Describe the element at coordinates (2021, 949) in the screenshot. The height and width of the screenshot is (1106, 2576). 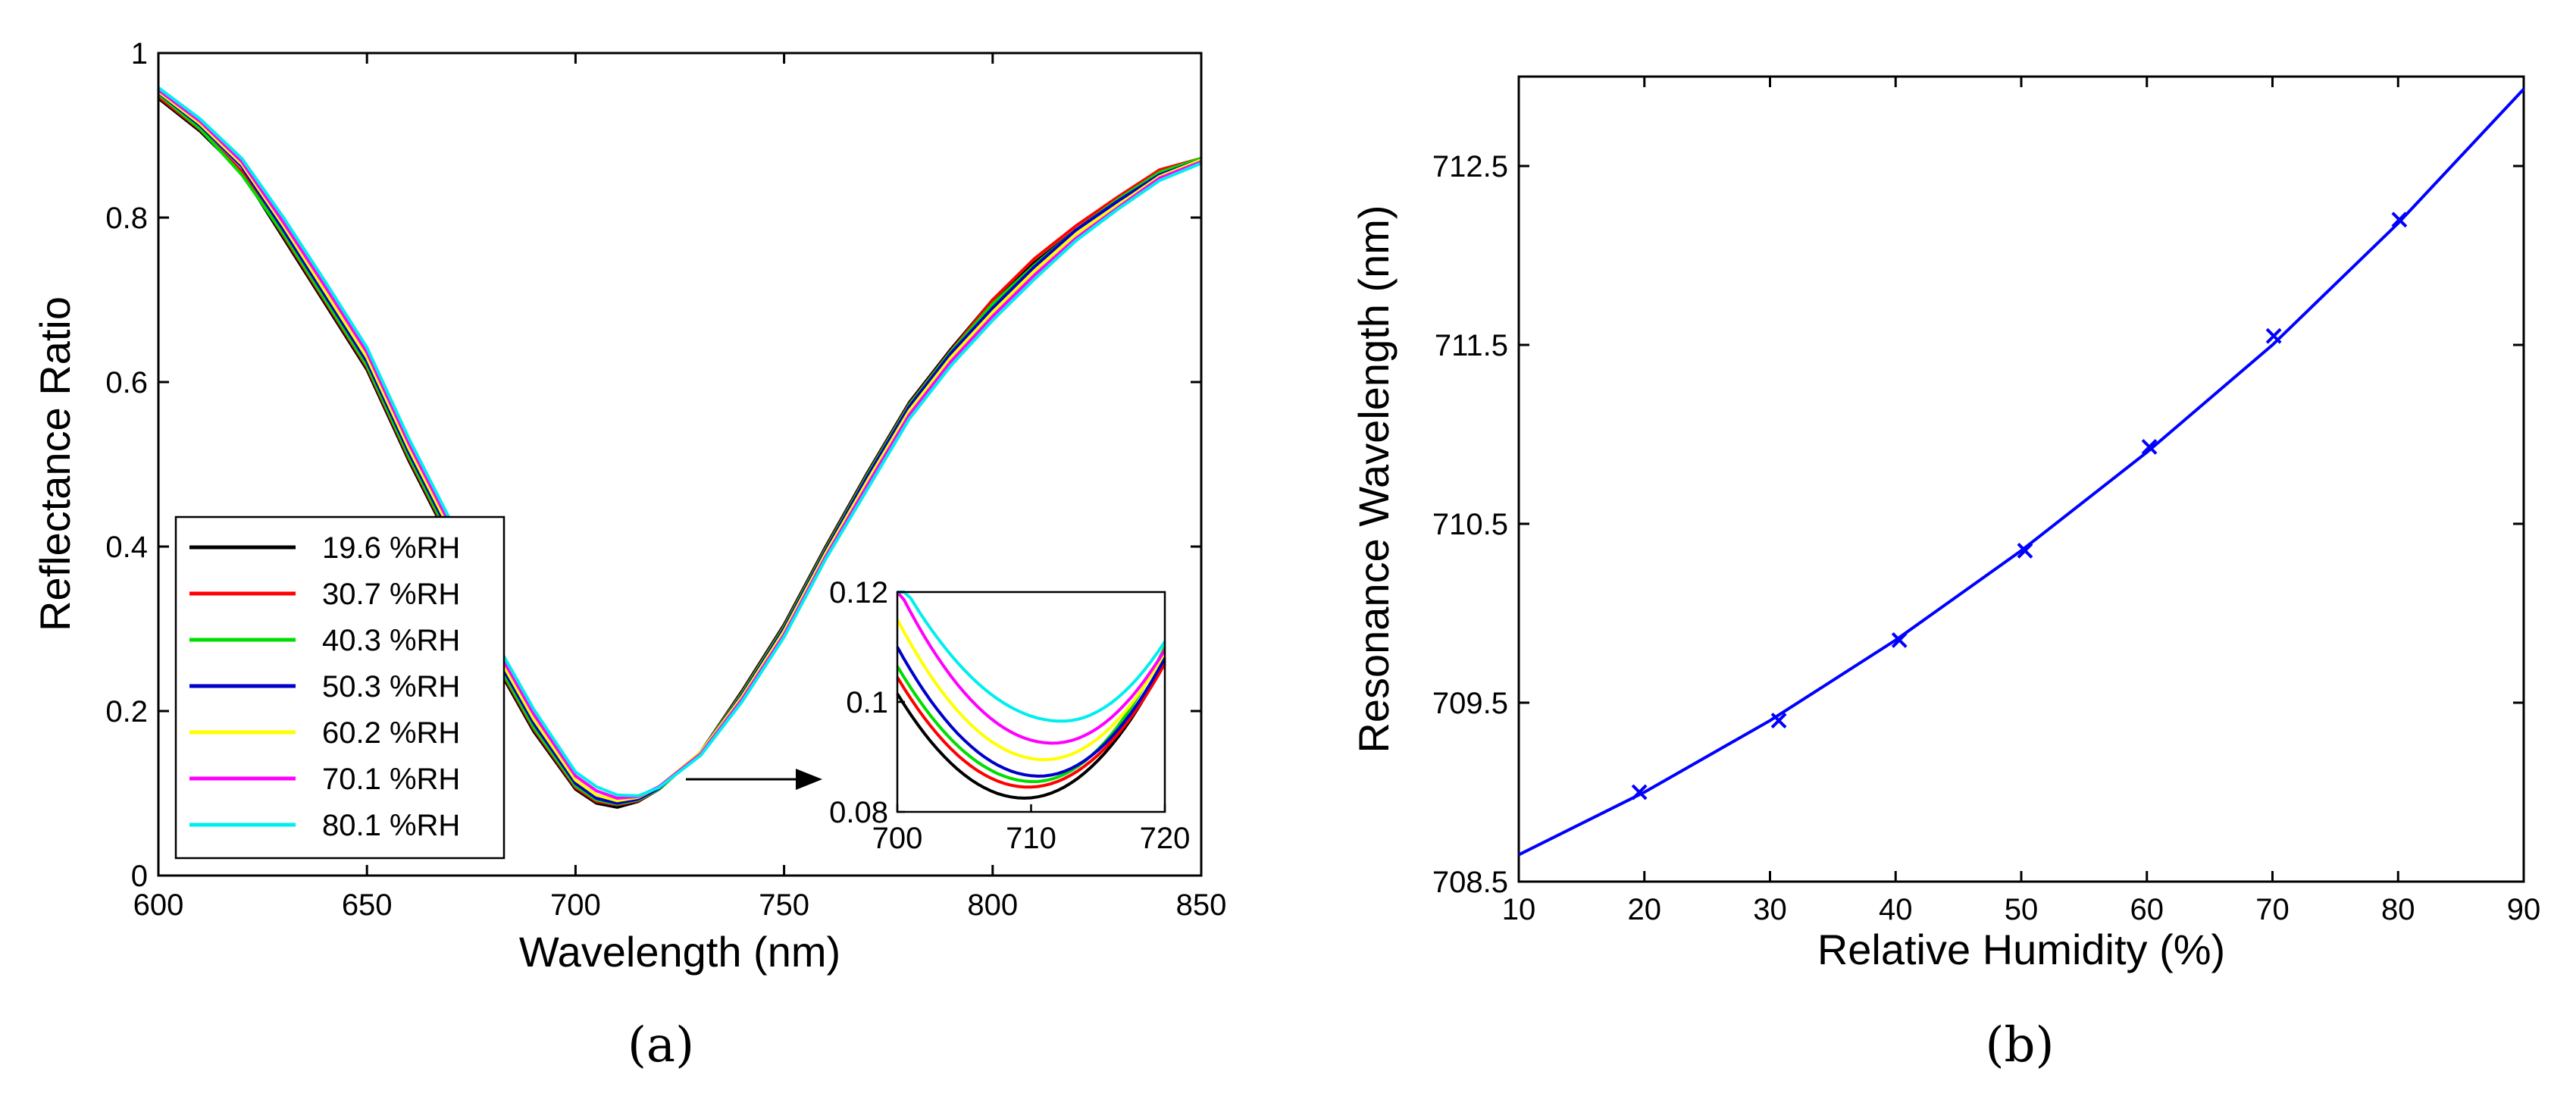
I see `panel-b-x-label: Relative Humidity (%)` at that location.